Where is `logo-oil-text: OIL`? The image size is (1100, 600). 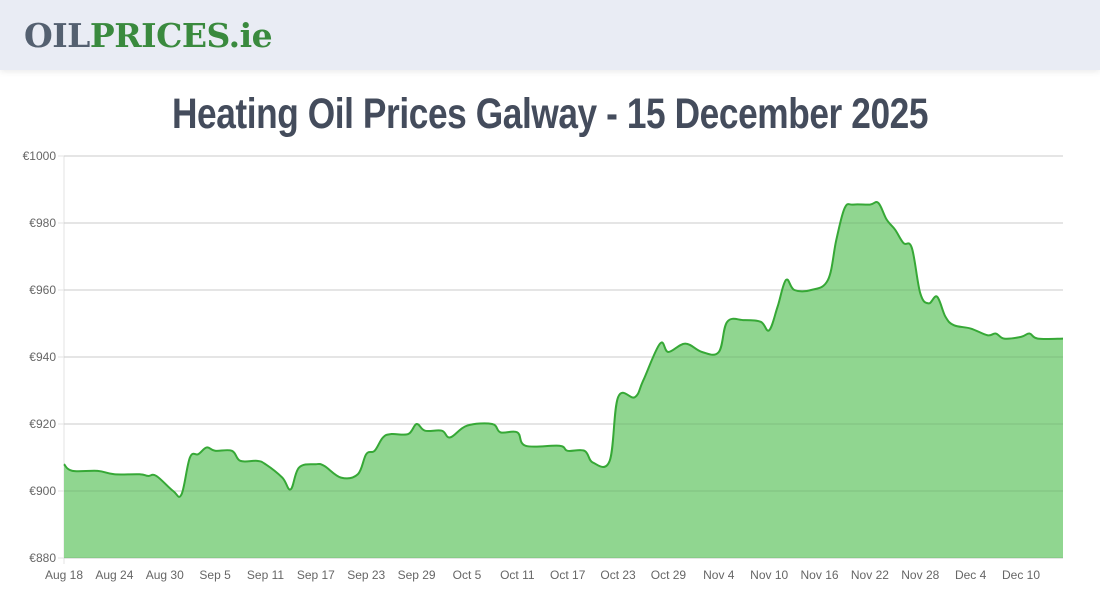 logo-oil-text: OIL is located at coordinates (57, 35).